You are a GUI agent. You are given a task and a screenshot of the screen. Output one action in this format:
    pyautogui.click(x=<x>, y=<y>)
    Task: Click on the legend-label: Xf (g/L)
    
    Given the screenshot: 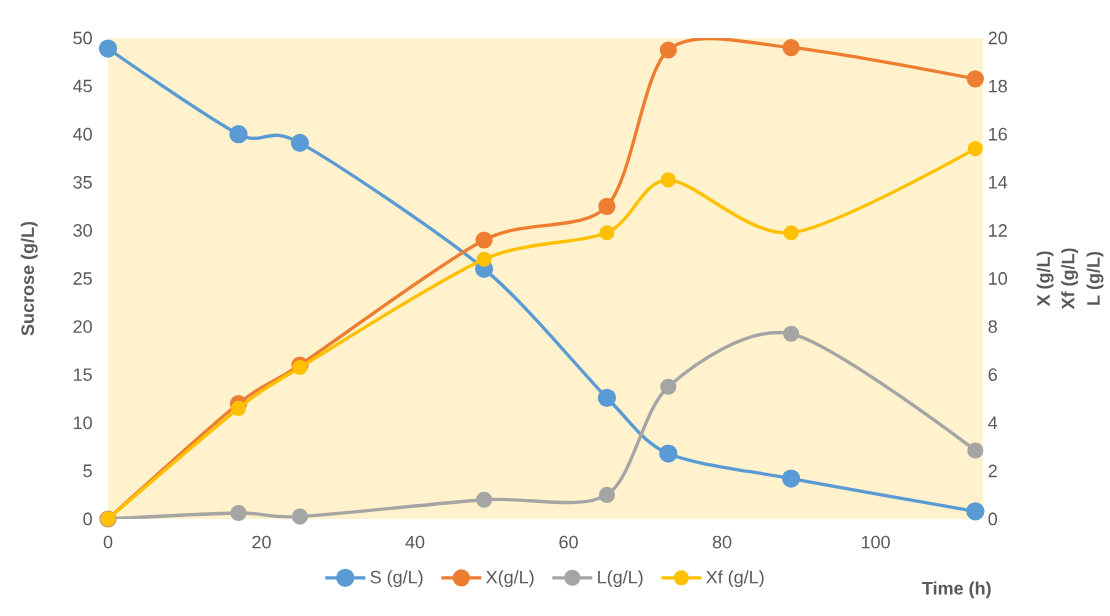 What is the action you would take?
    pyautogui.click(x=735, y=579)
    